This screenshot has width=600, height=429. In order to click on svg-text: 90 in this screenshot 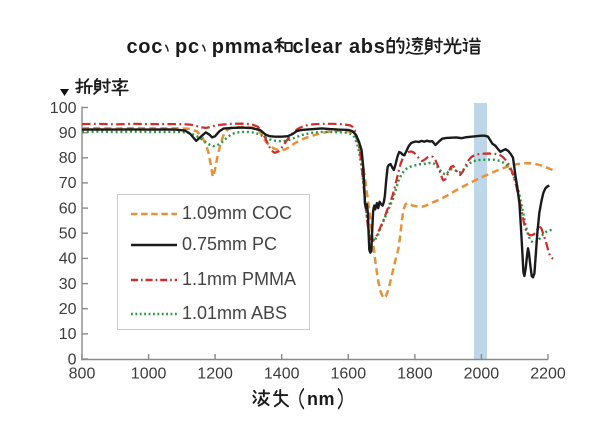, I will do `click(68, 133)`.